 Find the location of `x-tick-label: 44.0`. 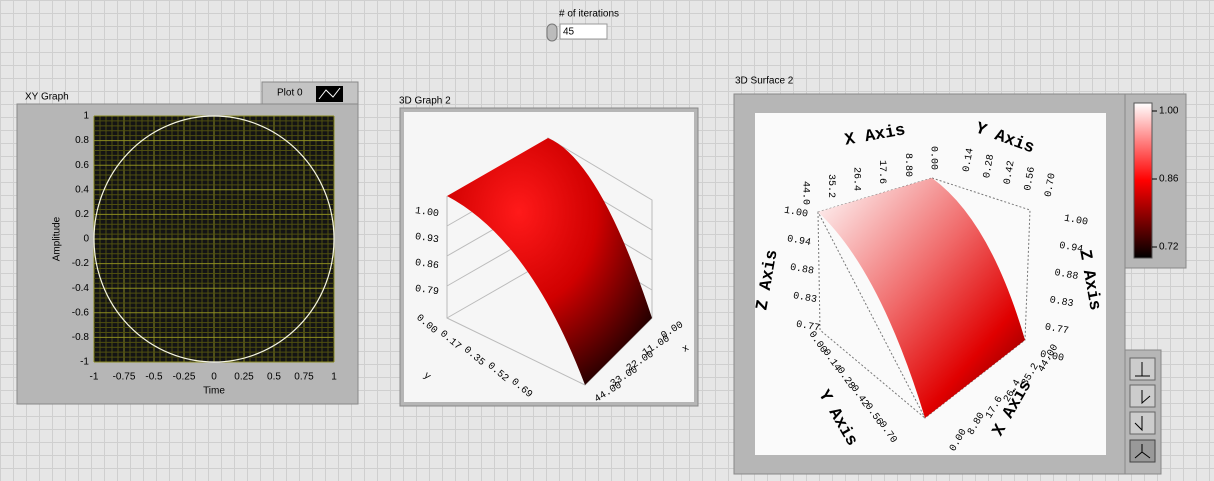

x-tick-label: 44.0 is located at coordinates (804, 193).